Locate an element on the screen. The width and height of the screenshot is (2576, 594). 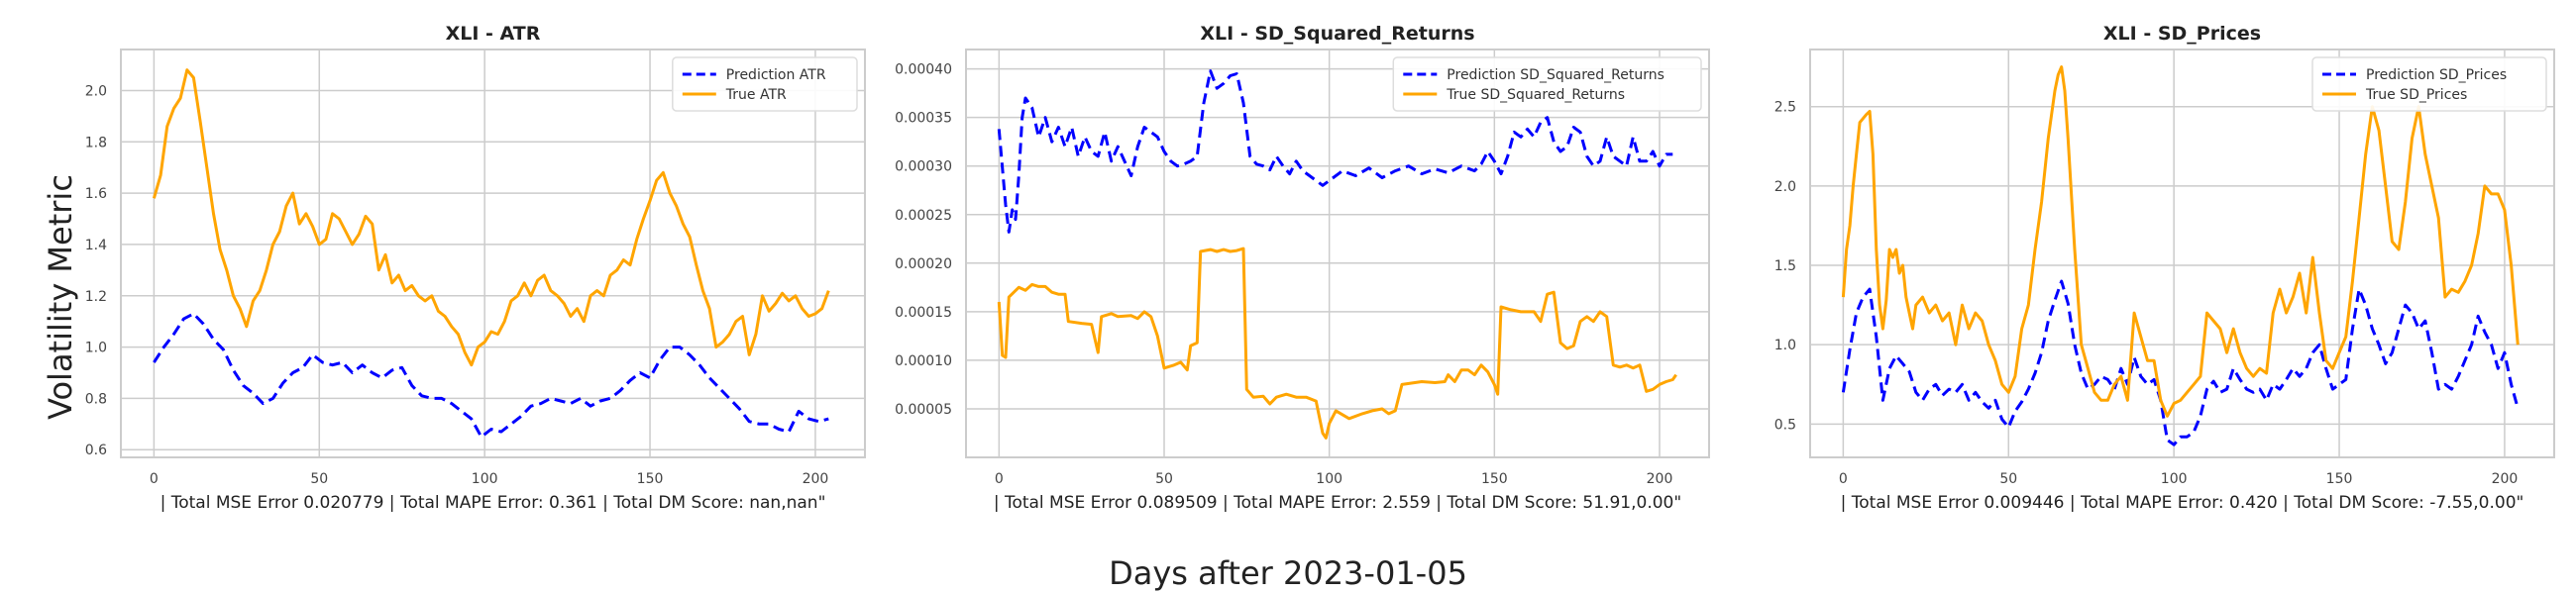
y-tick-label: 1.6 is located at coordinates (96, 194).